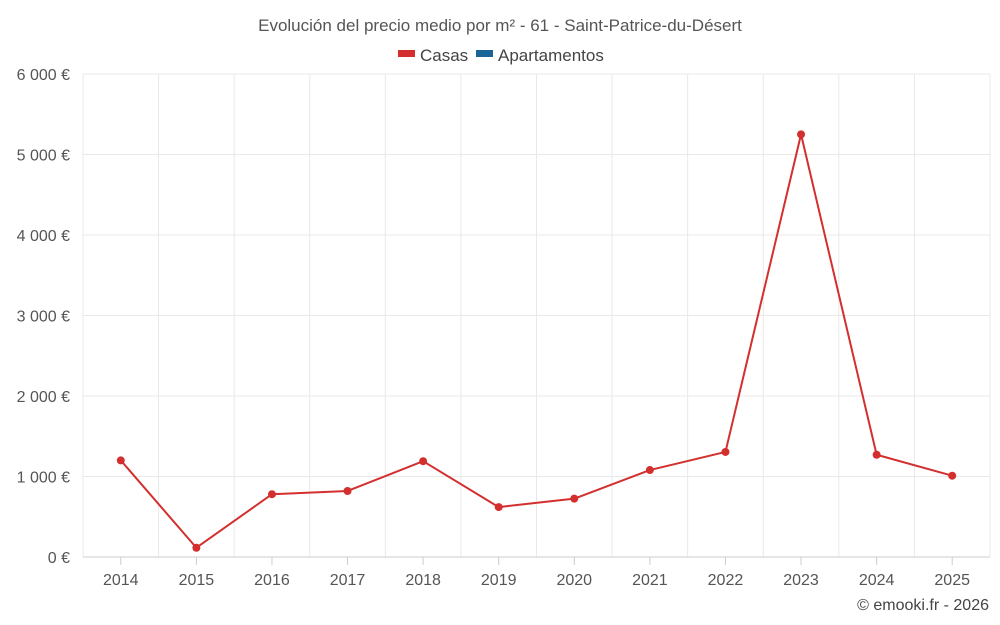 This screenshot has width=1000, height=625. I want to click on y-tick-label: 3 000 €, so click(43, 317).